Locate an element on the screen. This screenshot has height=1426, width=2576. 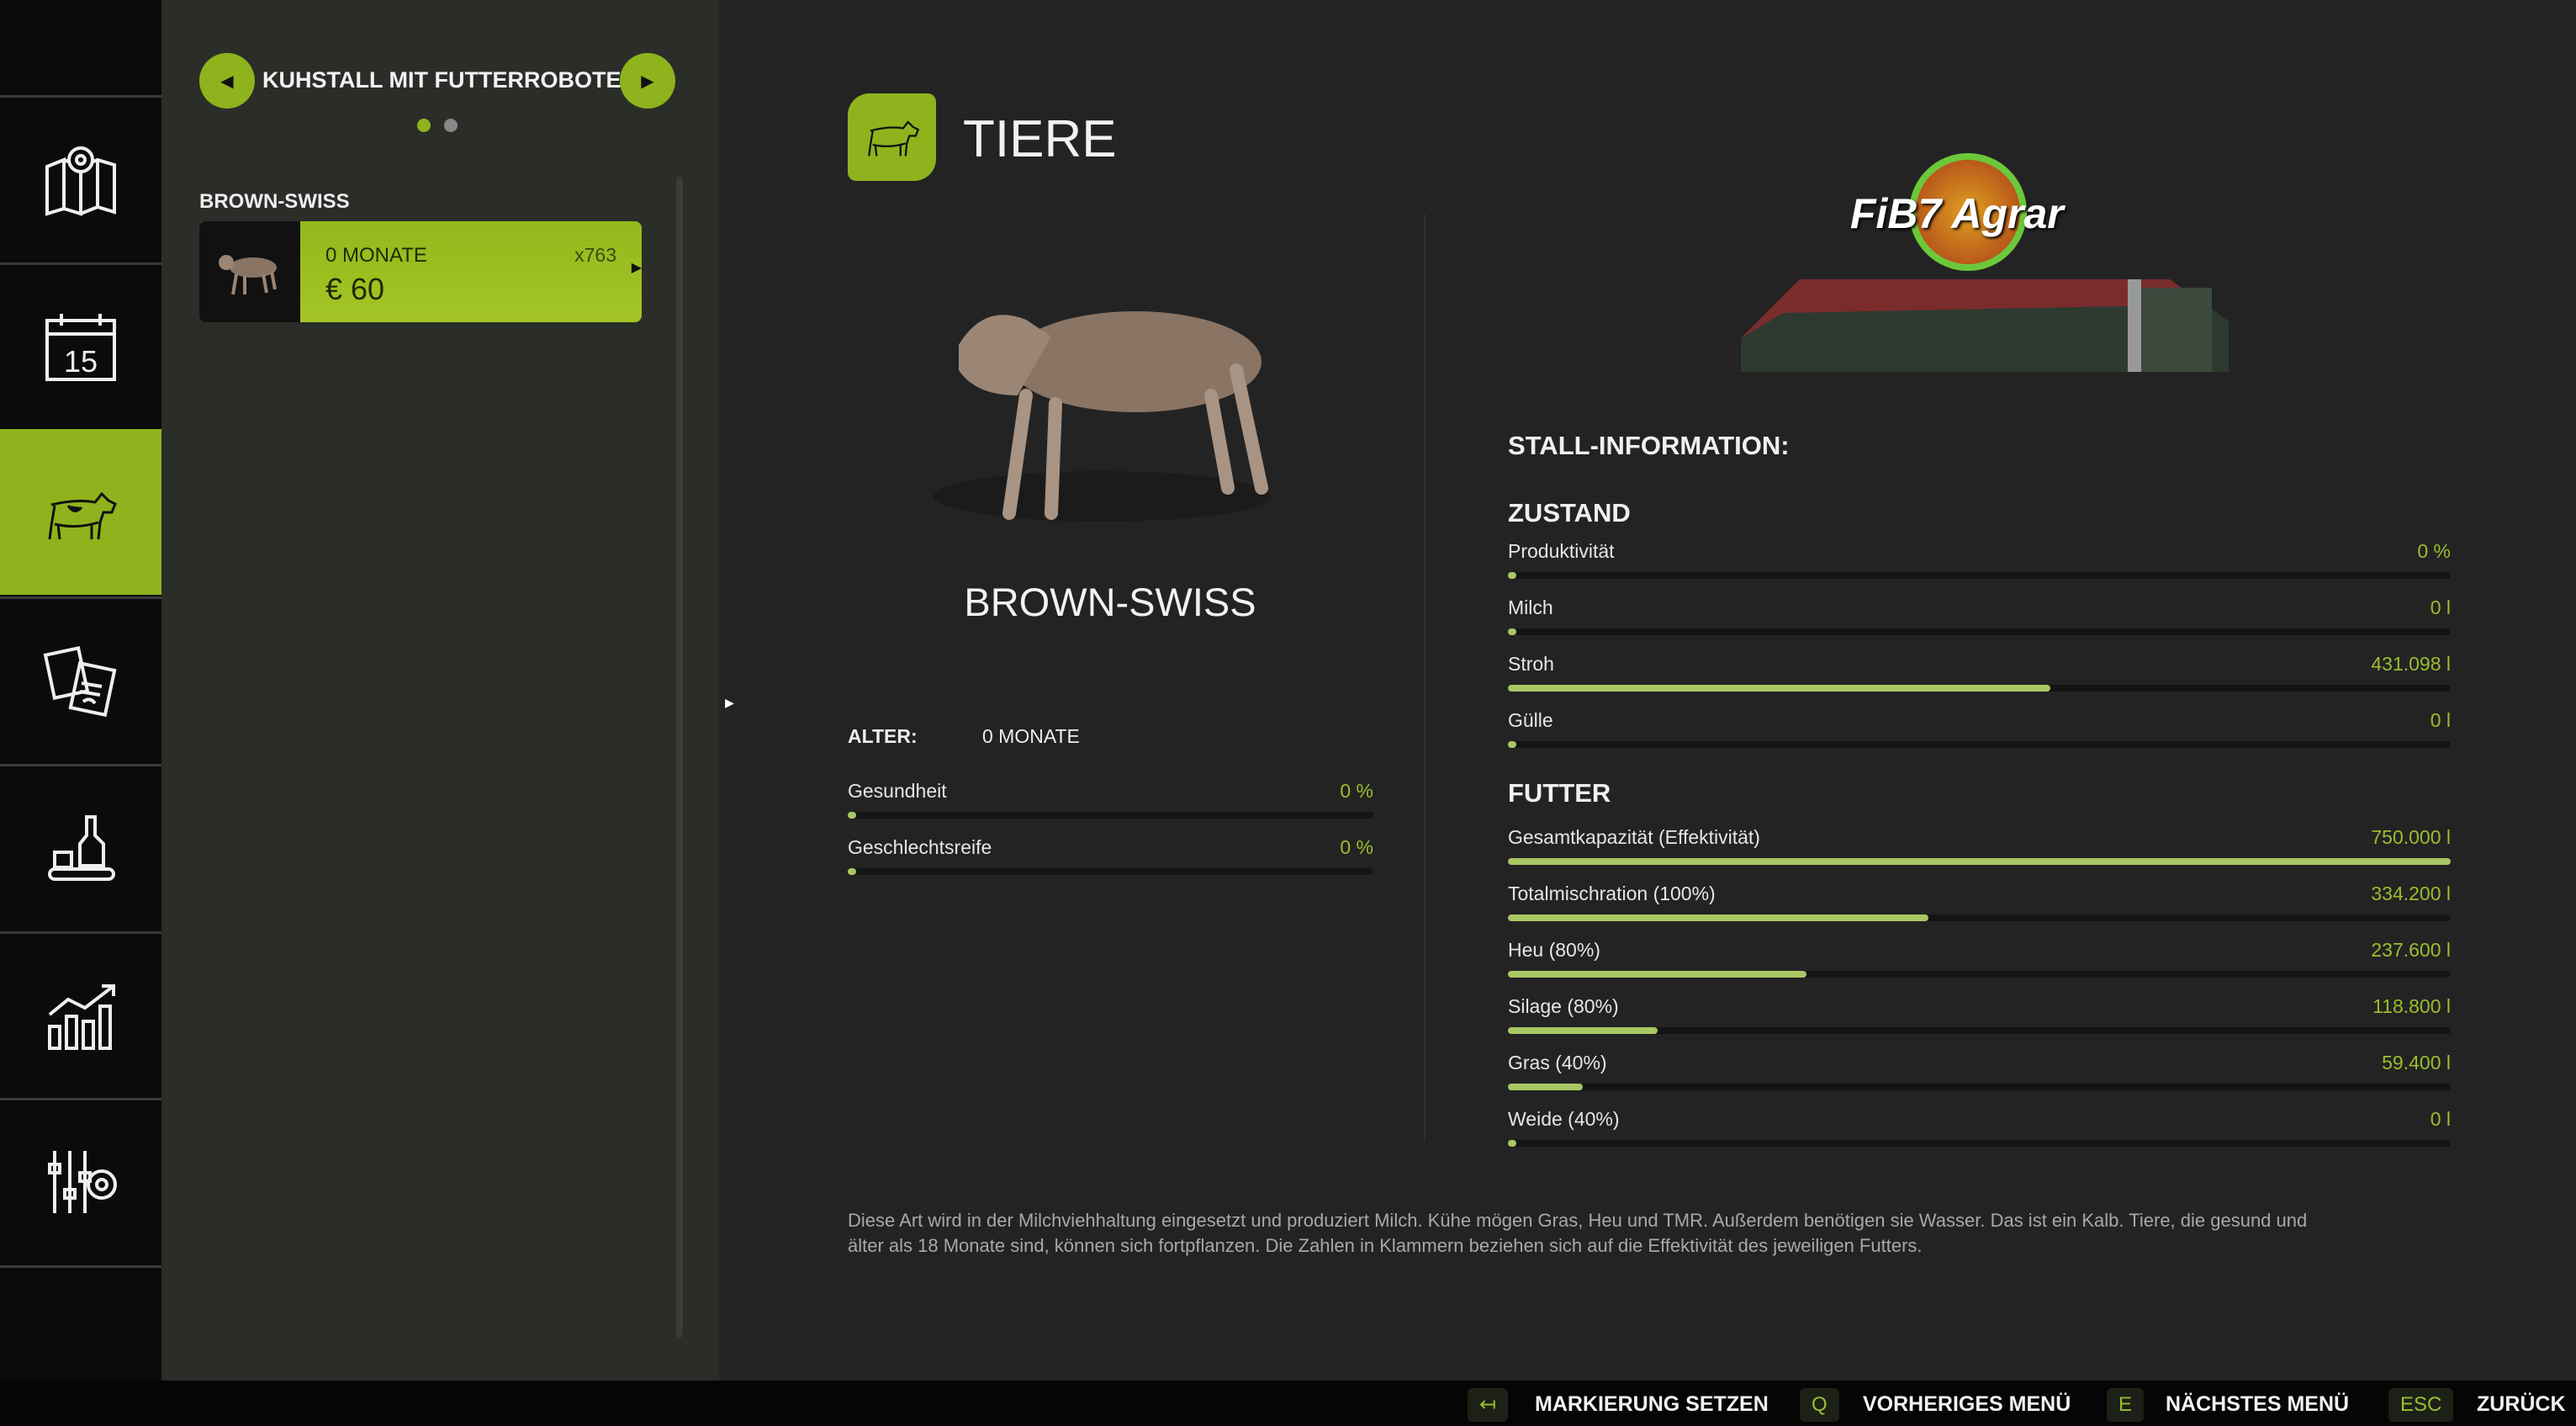
stat-label: Silage (80%) is located at coordinates (1563, 1006).